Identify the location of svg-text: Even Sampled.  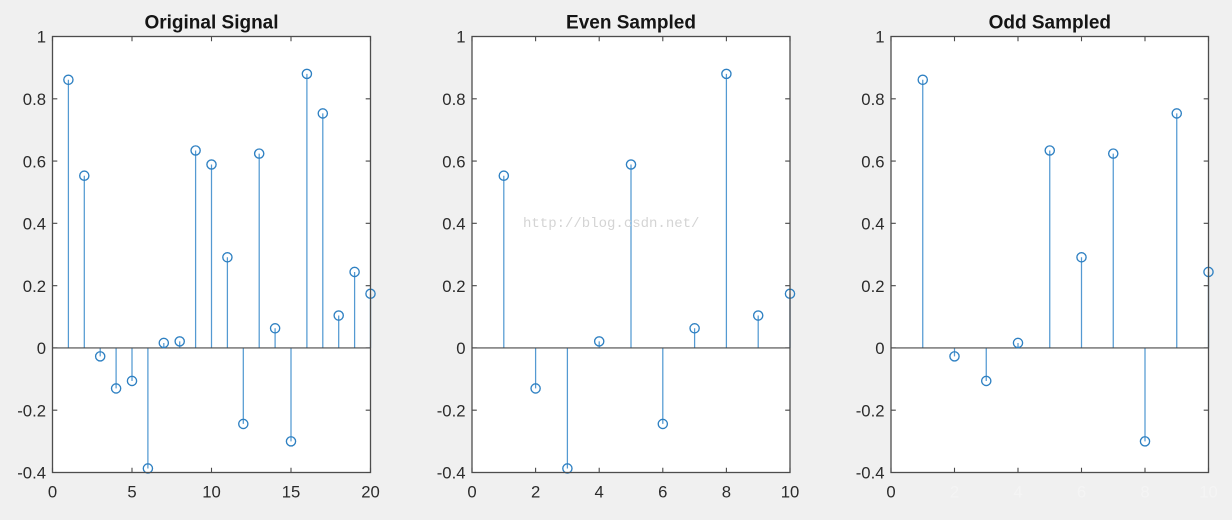
(631, 22).